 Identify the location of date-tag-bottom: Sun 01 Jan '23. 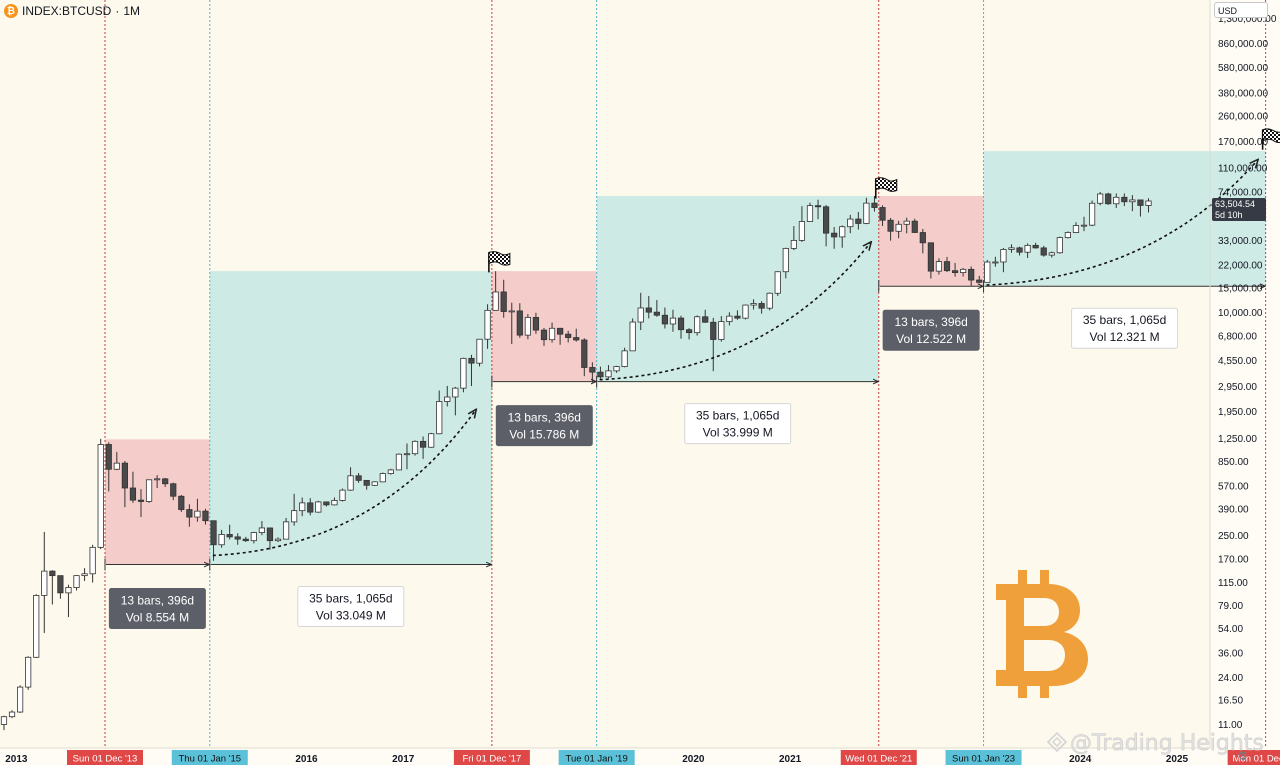
(983, 757).